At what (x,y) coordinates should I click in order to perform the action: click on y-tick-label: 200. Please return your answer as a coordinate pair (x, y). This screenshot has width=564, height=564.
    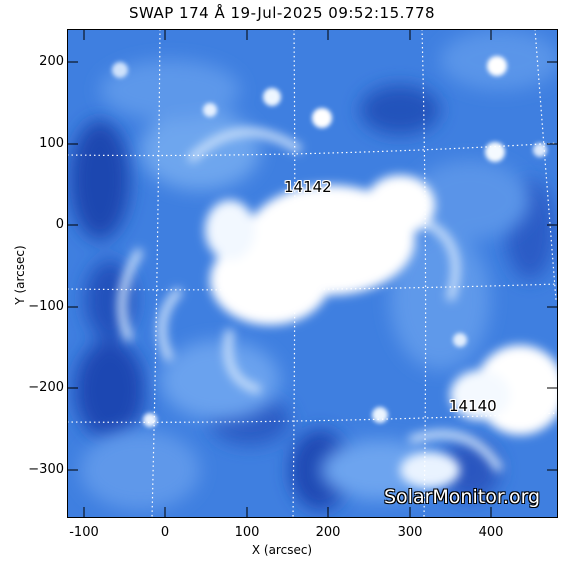
    Looking at the image, I should click on (51, 61).